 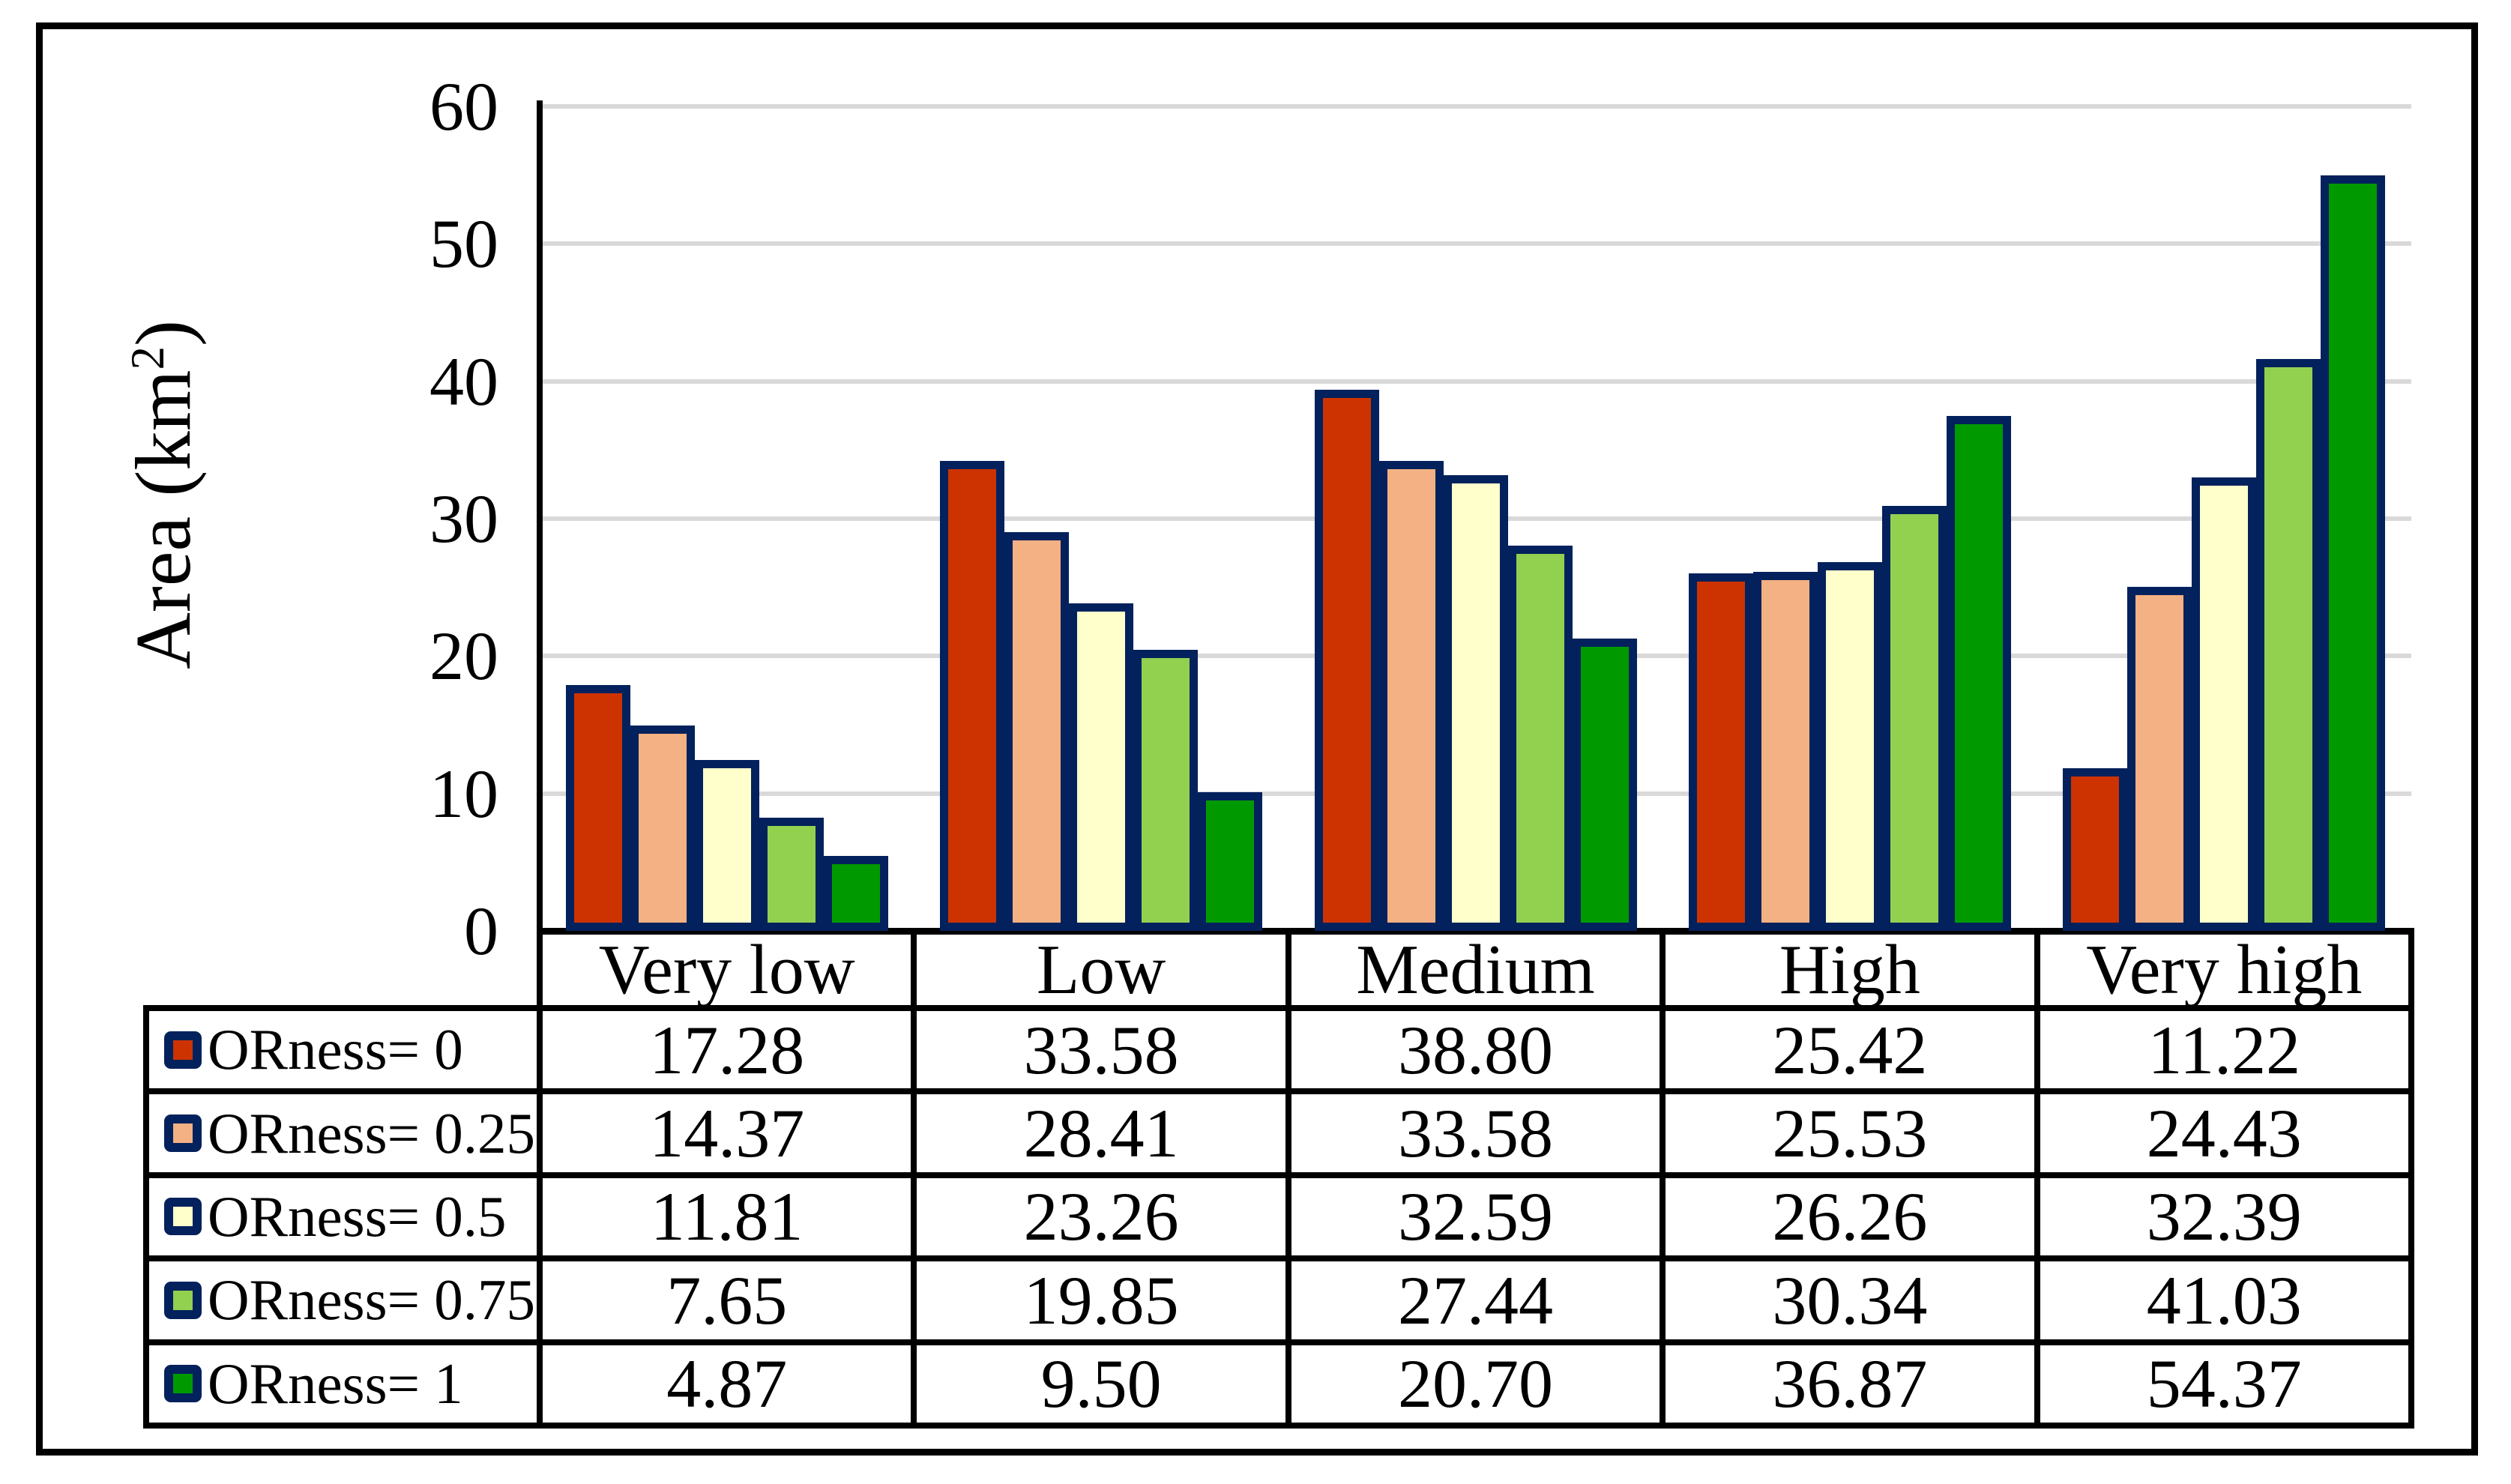 I want to click on table-cell-r2-c3: 26.26, so click(x=1850, y=1217).